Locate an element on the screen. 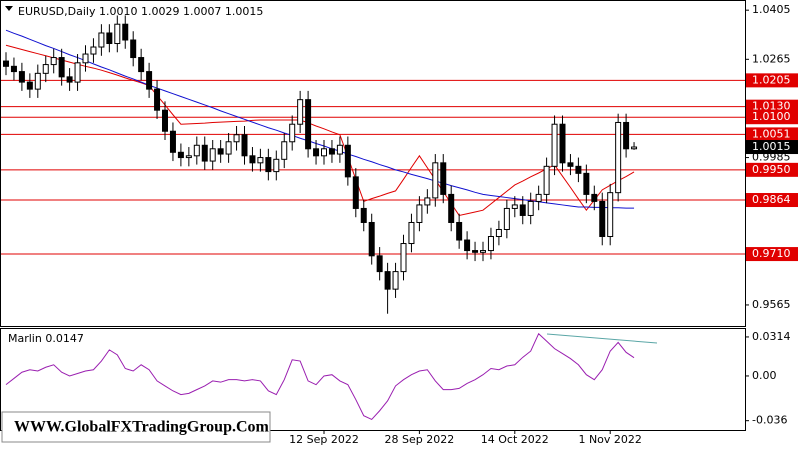 The image size is (803, 453). level-label: 1.0205 is located at coordinates (771, 79).